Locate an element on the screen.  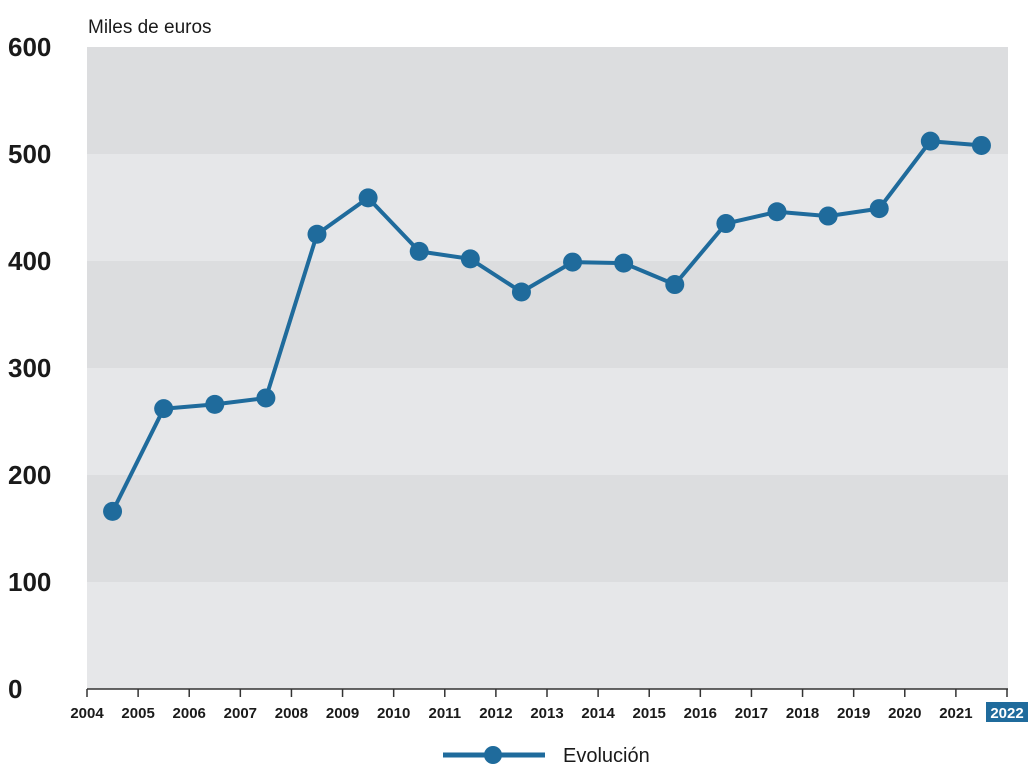
x-tick-label-highlighted: 2022 is located at coordinates (1006, 713).